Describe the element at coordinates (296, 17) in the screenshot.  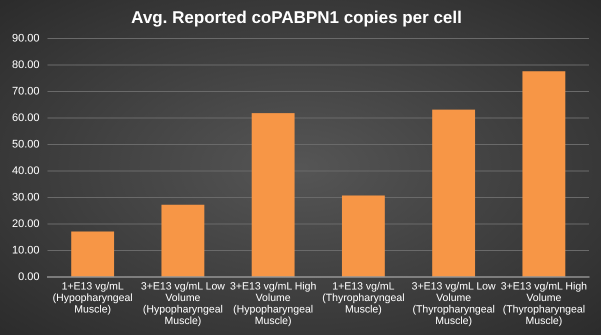
I see `chart-title: Avg. Reported coPABPN1 copies per cell` at that location.